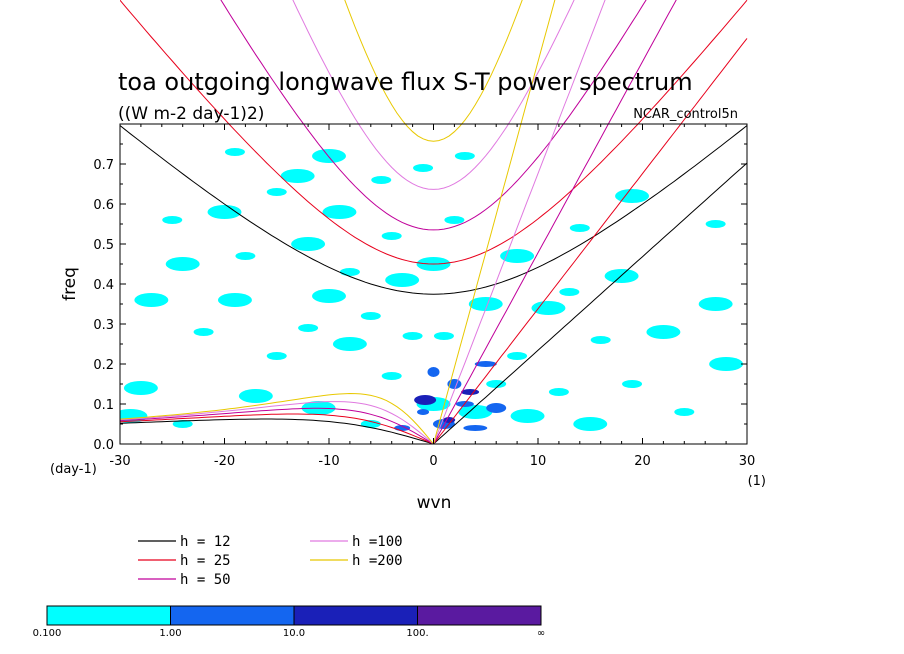  Describe the element at coordinates (103, 445) in the screenshot. I see `y-tick-label: 0.0` at that location.